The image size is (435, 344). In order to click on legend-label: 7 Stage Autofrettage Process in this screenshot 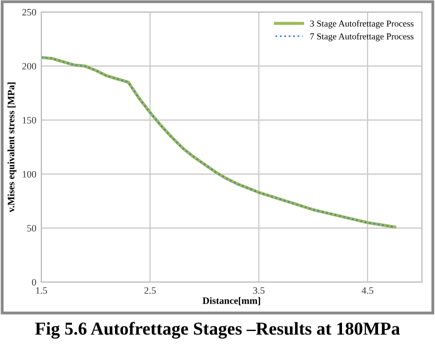, I will do `click(362, 37)`.